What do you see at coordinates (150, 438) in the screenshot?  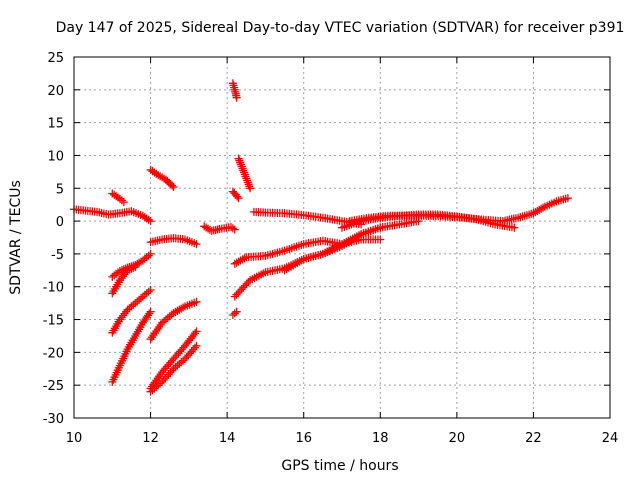 I see `x-tick-label: 12` at bounding box center [150, 438].